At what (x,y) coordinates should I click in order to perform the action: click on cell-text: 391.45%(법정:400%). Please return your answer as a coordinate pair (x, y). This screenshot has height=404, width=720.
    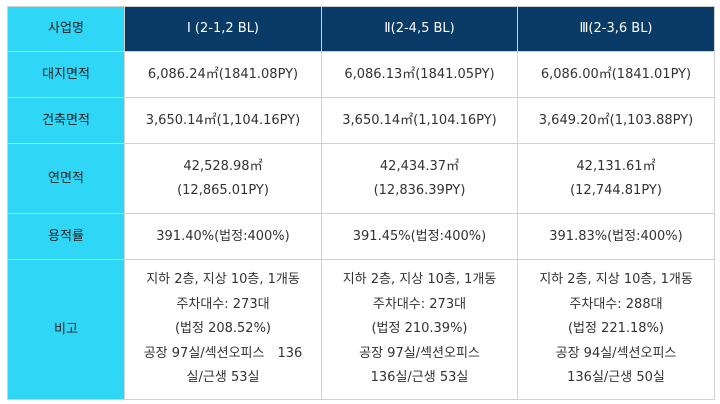
    Looking at the image, I should click on (419, 236).